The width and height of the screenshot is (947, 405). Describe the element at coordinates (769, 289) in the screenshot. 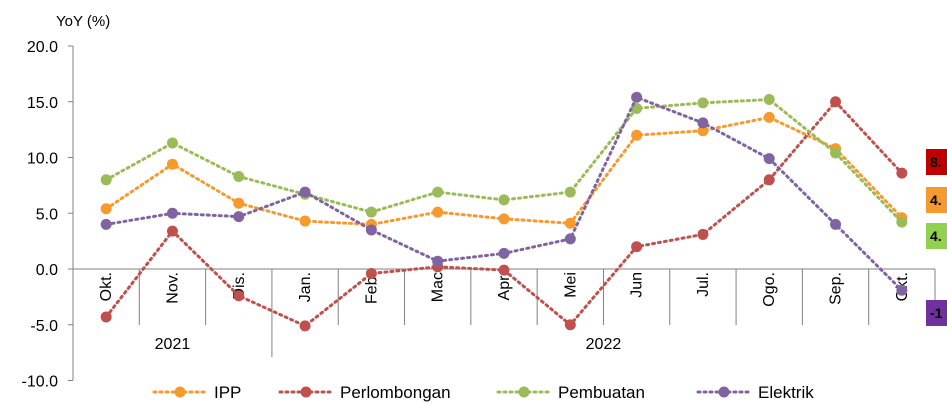

I see `x-tick-label: Ogo.` at that location.